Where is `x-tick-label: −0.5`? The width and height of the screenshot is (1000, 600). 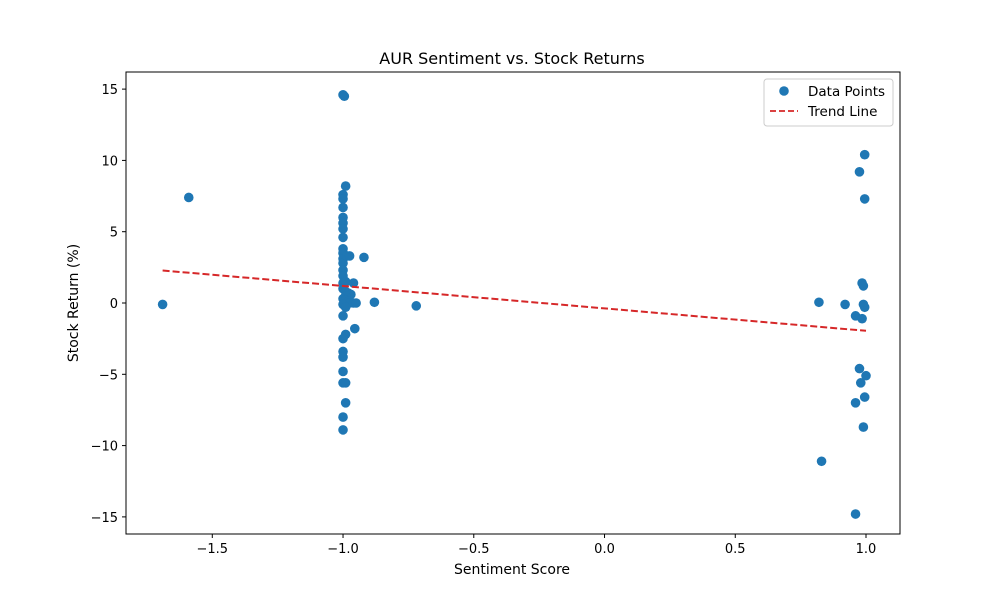
x-tick-label: −0.5 is located at coordinates (474, 549).